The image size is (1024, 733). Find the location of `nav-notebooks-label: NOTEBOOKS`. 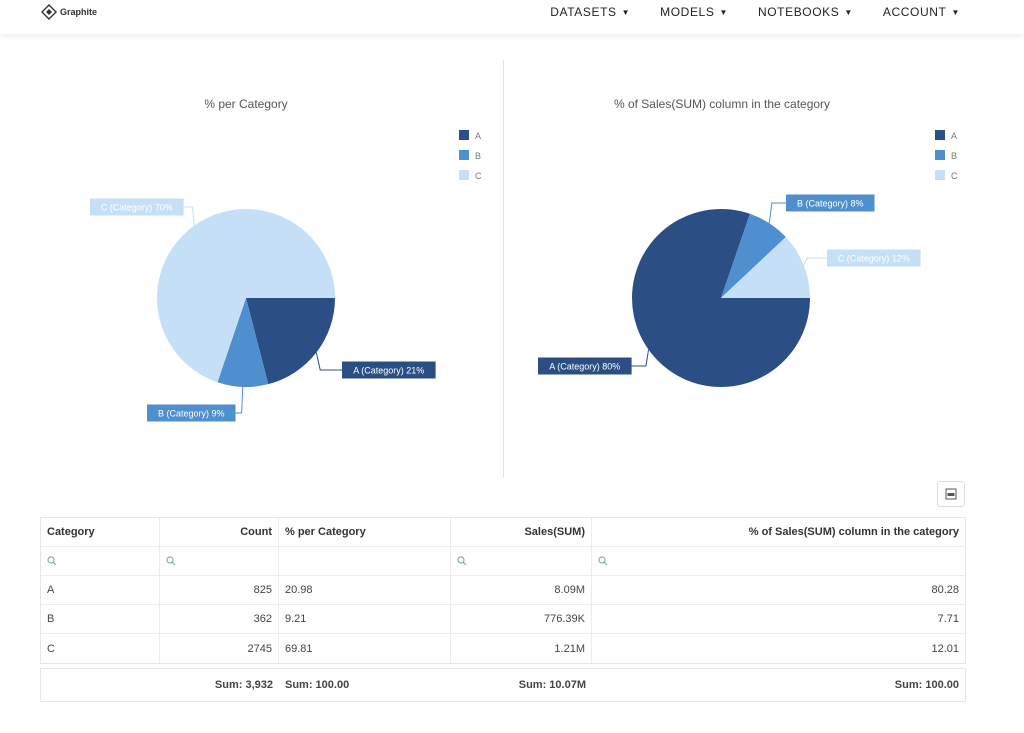

nav-notebooks-label: NOTEBOOKS is located at coordinates (798, 12).